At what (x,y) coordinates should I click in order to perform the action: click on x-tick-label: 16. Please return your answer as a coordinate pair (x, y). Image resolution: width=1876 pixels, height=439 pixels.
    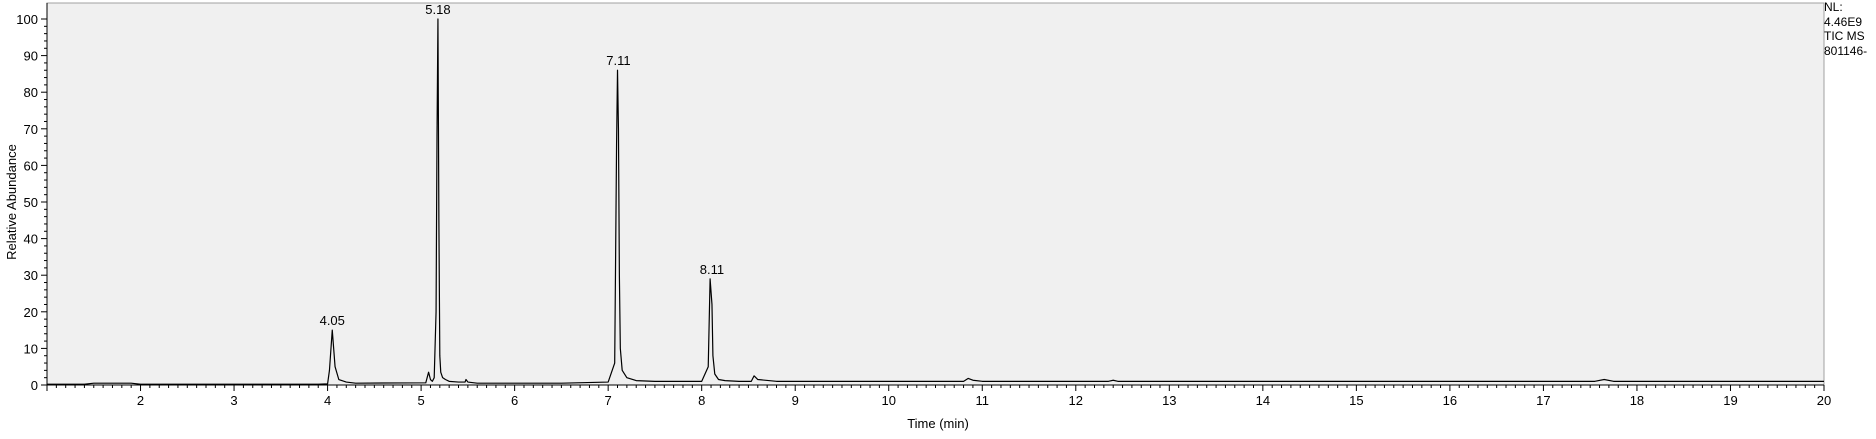
    Looking at the image, I should click on (1450, 400).